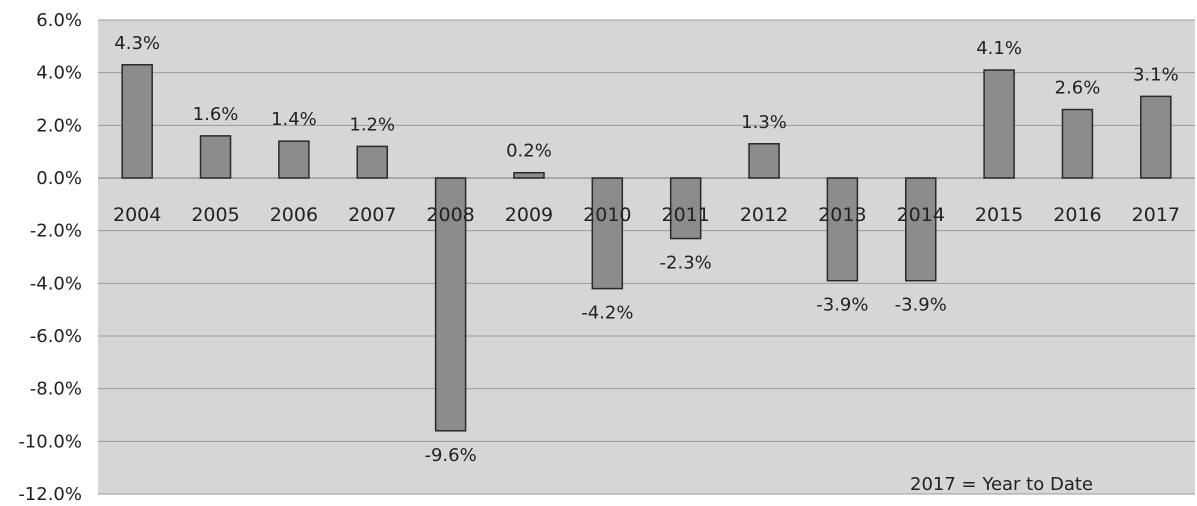 This screenshot has width=1197, height=506. Describe the element at coordinates (59, 73) in the screenshot. I see `y-tick-label: 4.0%` at that location.